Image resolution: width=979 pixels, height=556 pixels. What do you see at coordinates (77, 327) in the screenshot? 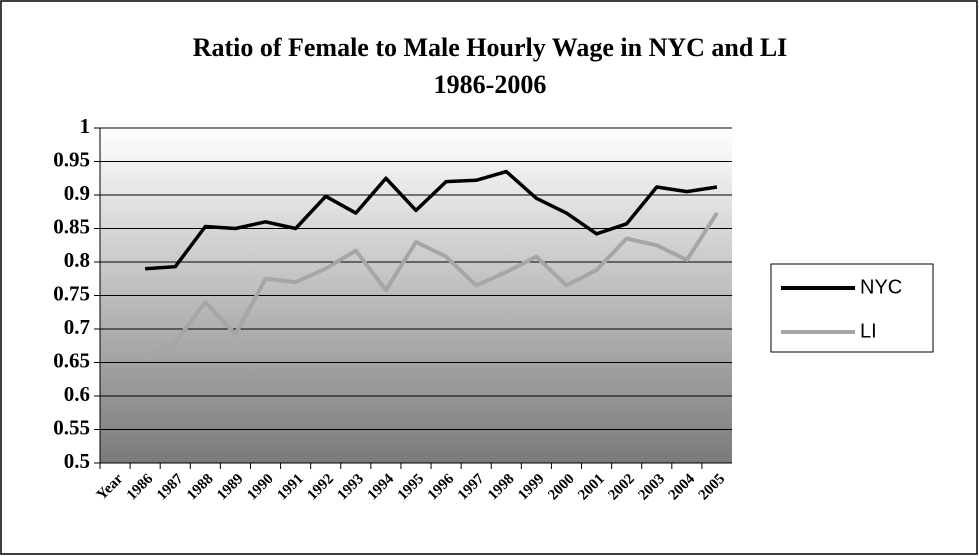
I see `y-tick-label: 0.7` at bounding box center [77, 327].